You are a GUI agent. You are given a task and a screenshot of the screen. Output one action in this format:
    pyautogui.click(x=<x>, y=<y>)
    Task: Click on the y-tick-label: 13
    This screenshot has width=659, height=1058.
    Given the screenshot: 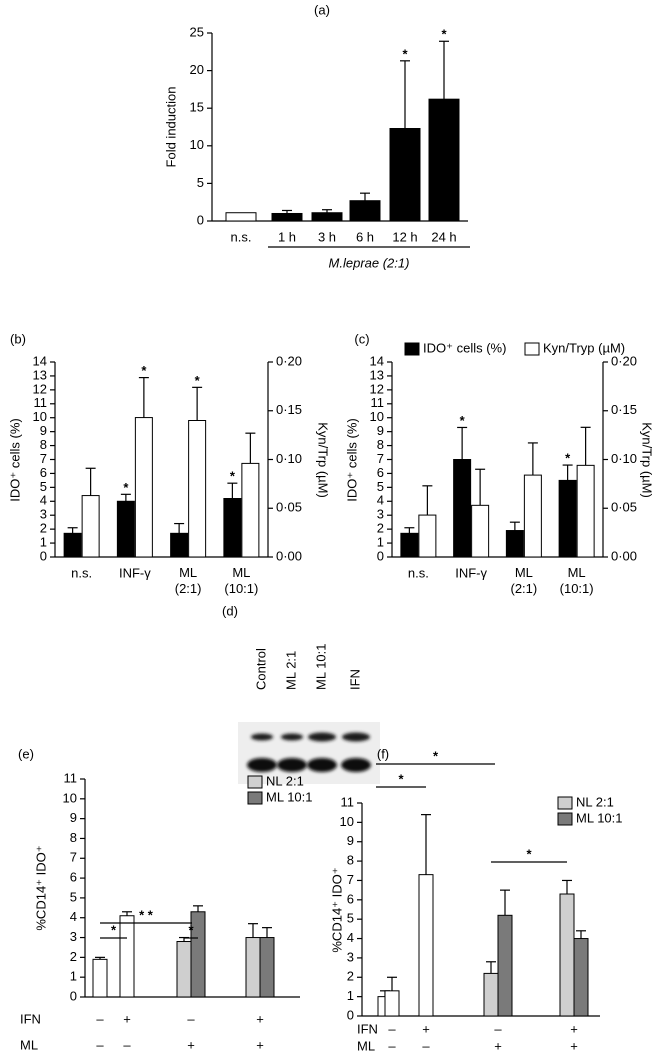 What is the action you would take?
    pyautogui.click(x=377, y=374)
    